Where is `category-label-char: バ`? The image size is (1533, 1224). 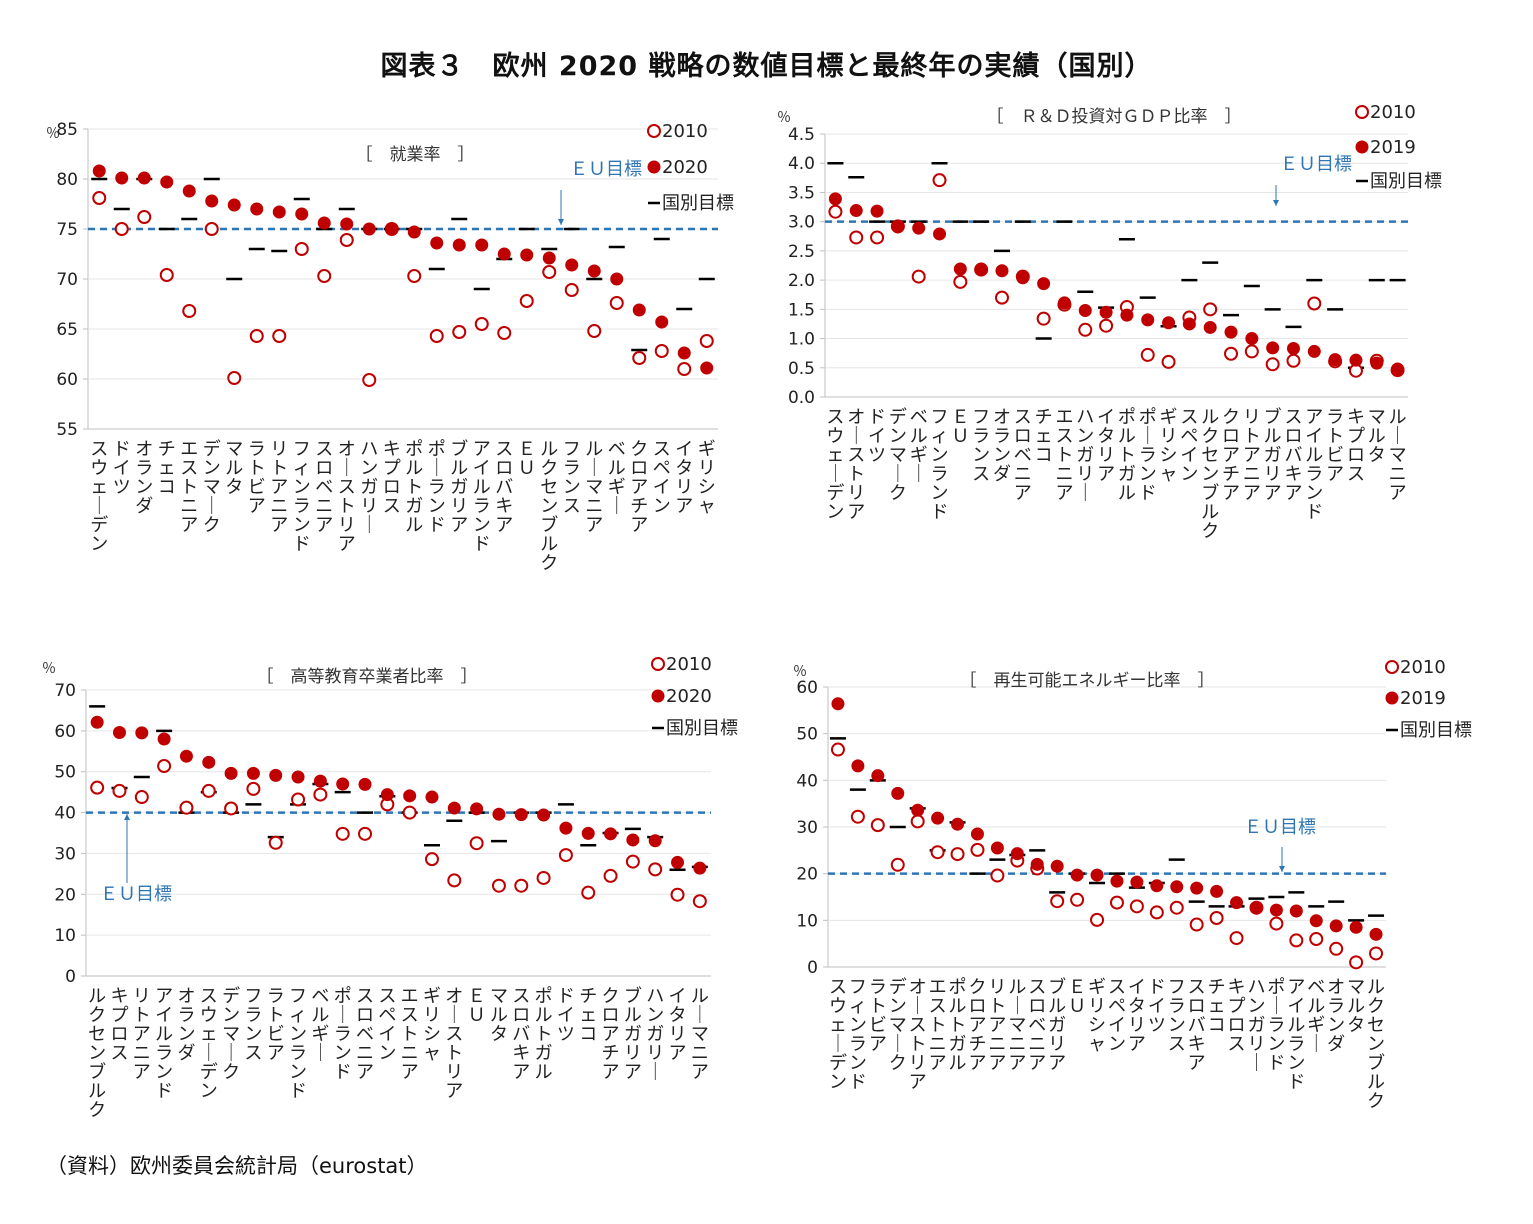 category-label-char: バ is located at coordinates (1197, 1025).